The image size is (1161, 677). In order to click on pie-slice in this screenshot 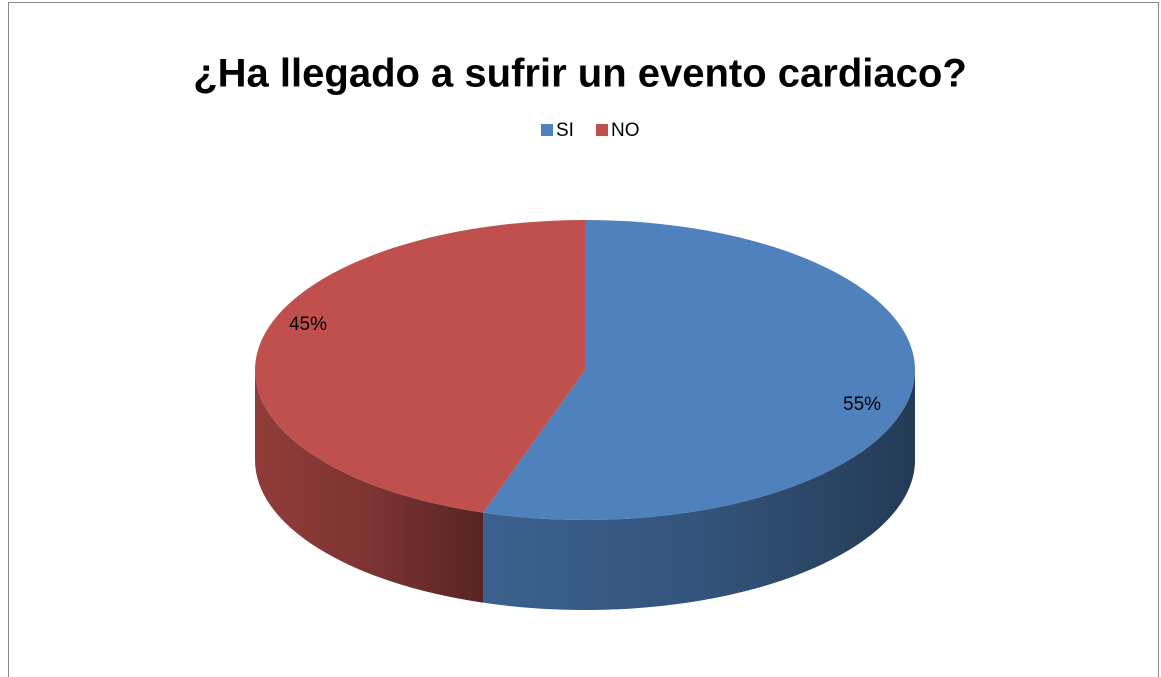, I will do `click(420, 366)`.